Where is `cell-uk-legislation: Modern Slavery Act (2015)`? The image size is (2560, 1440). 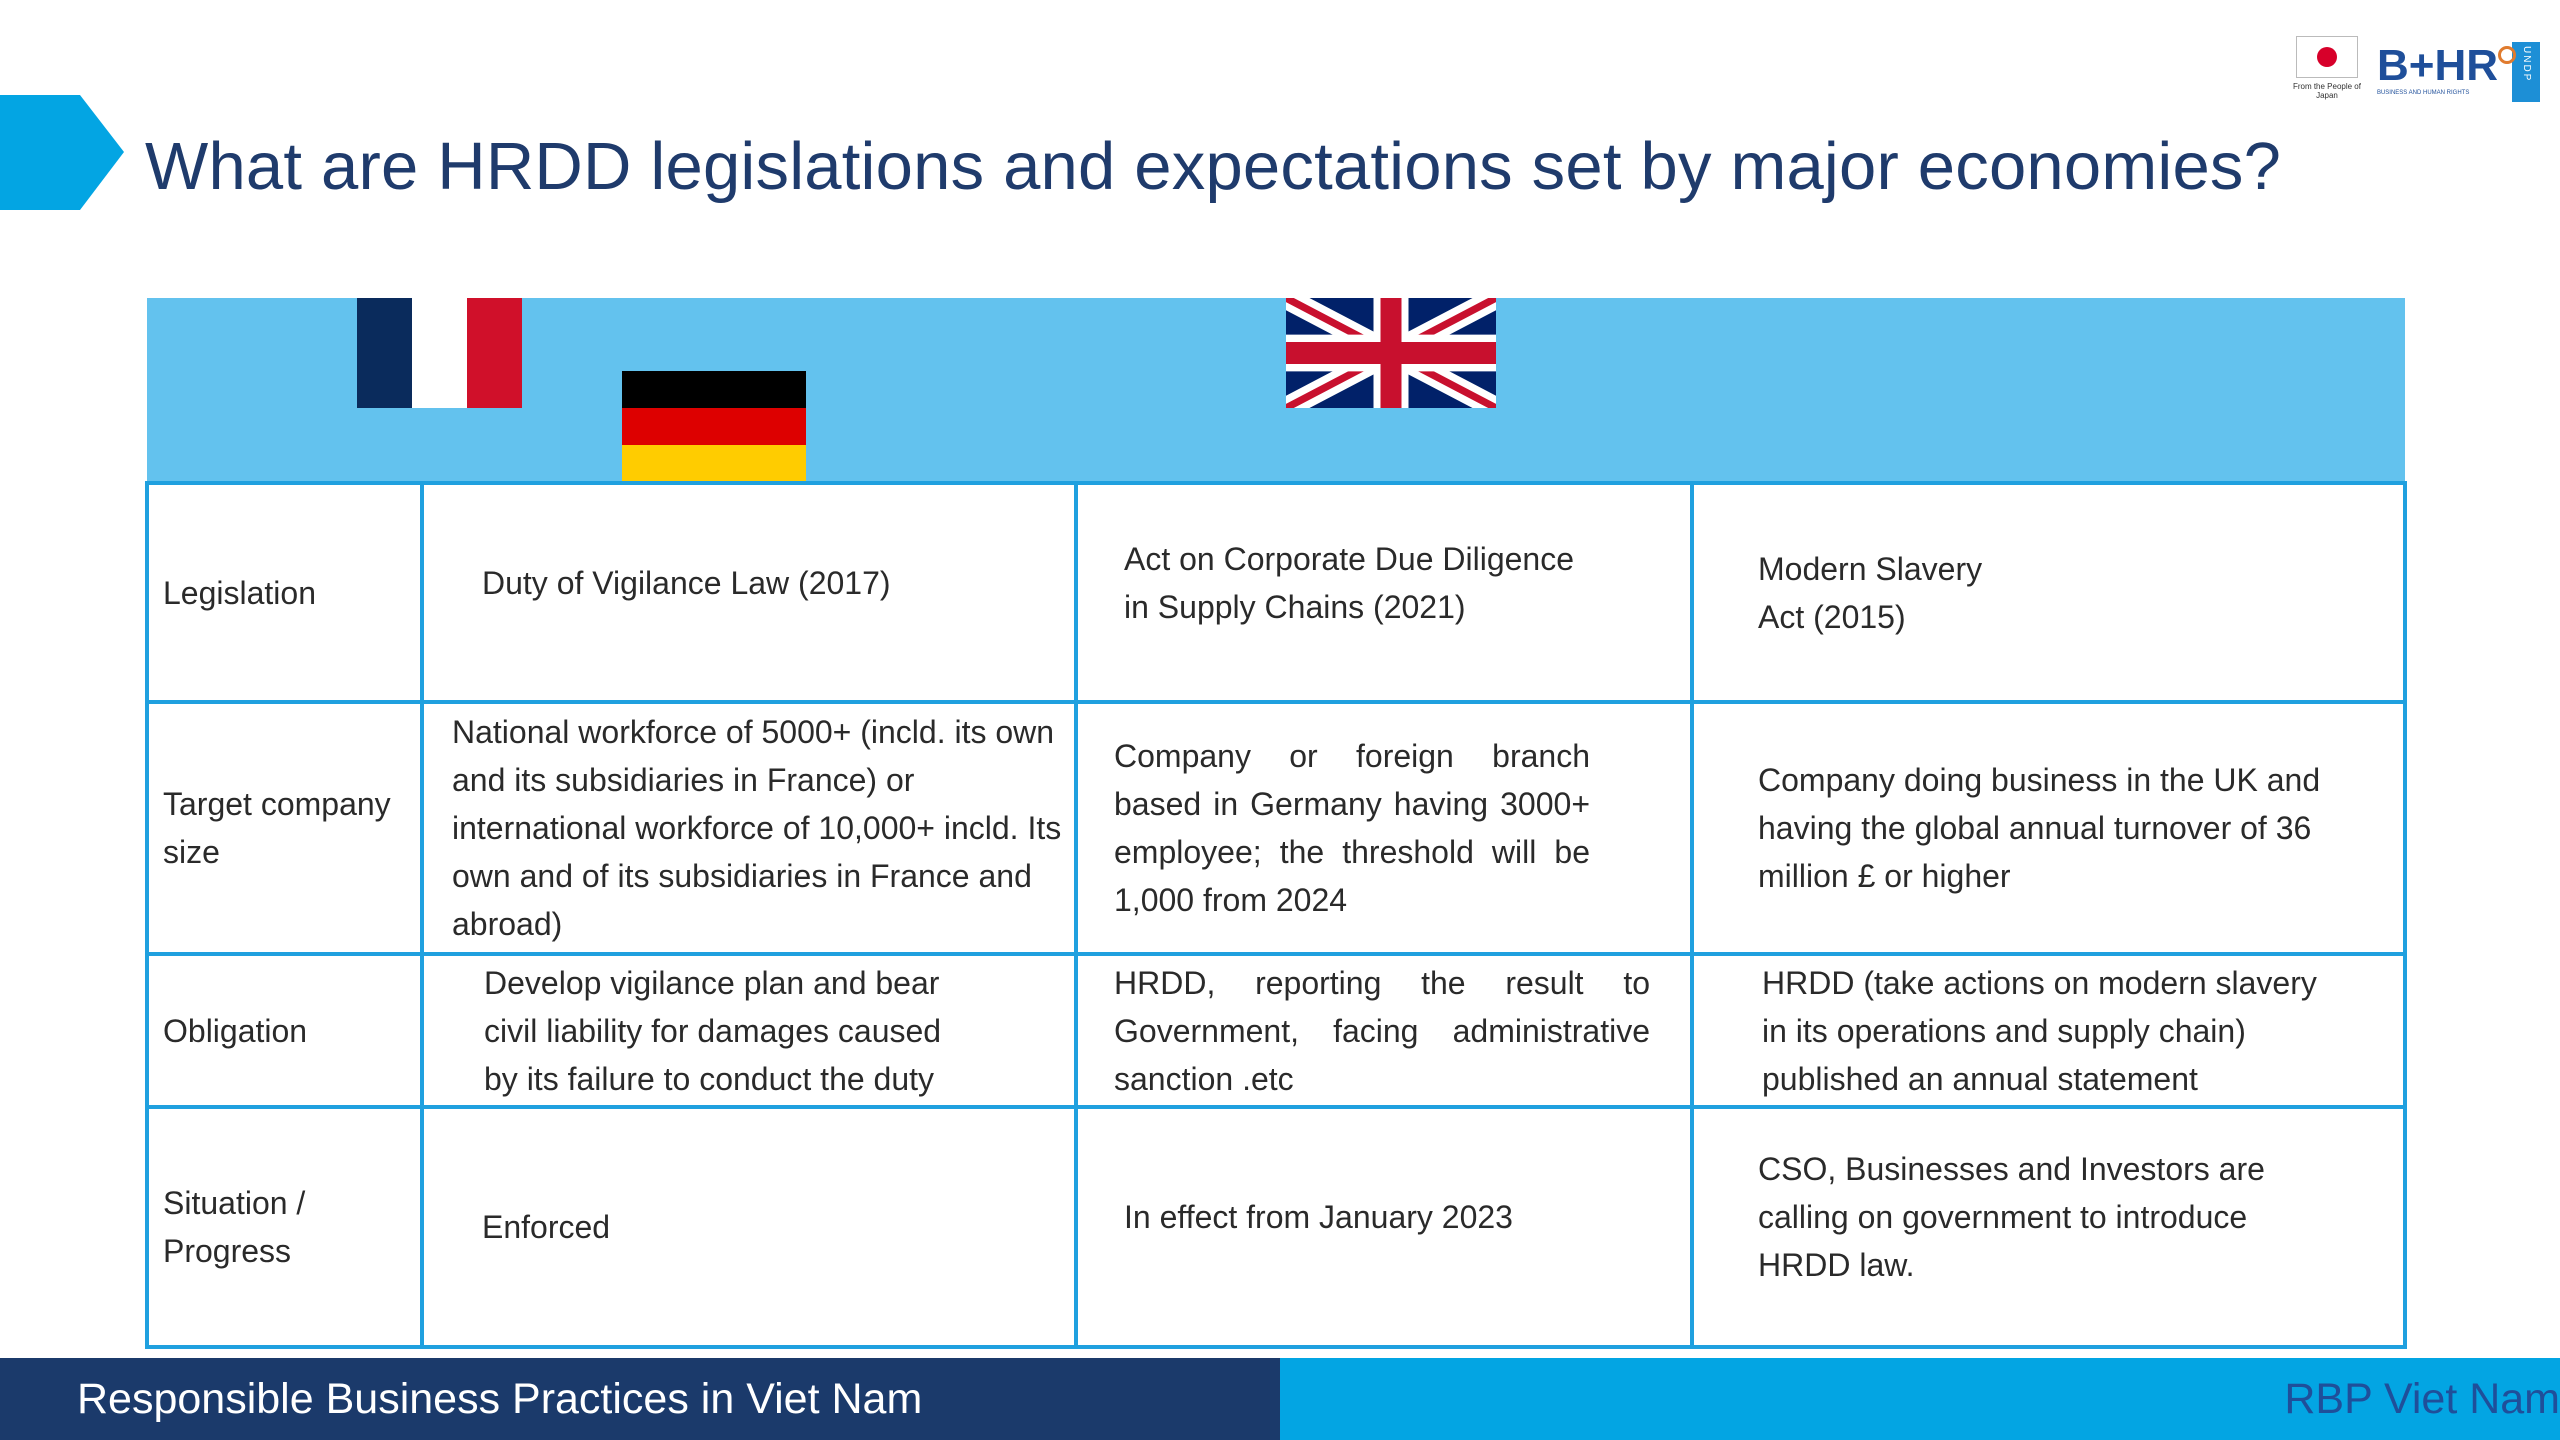 cell-uk-legislation: Modern Slavery Act (2015) is located at coordinates (2048, 593).